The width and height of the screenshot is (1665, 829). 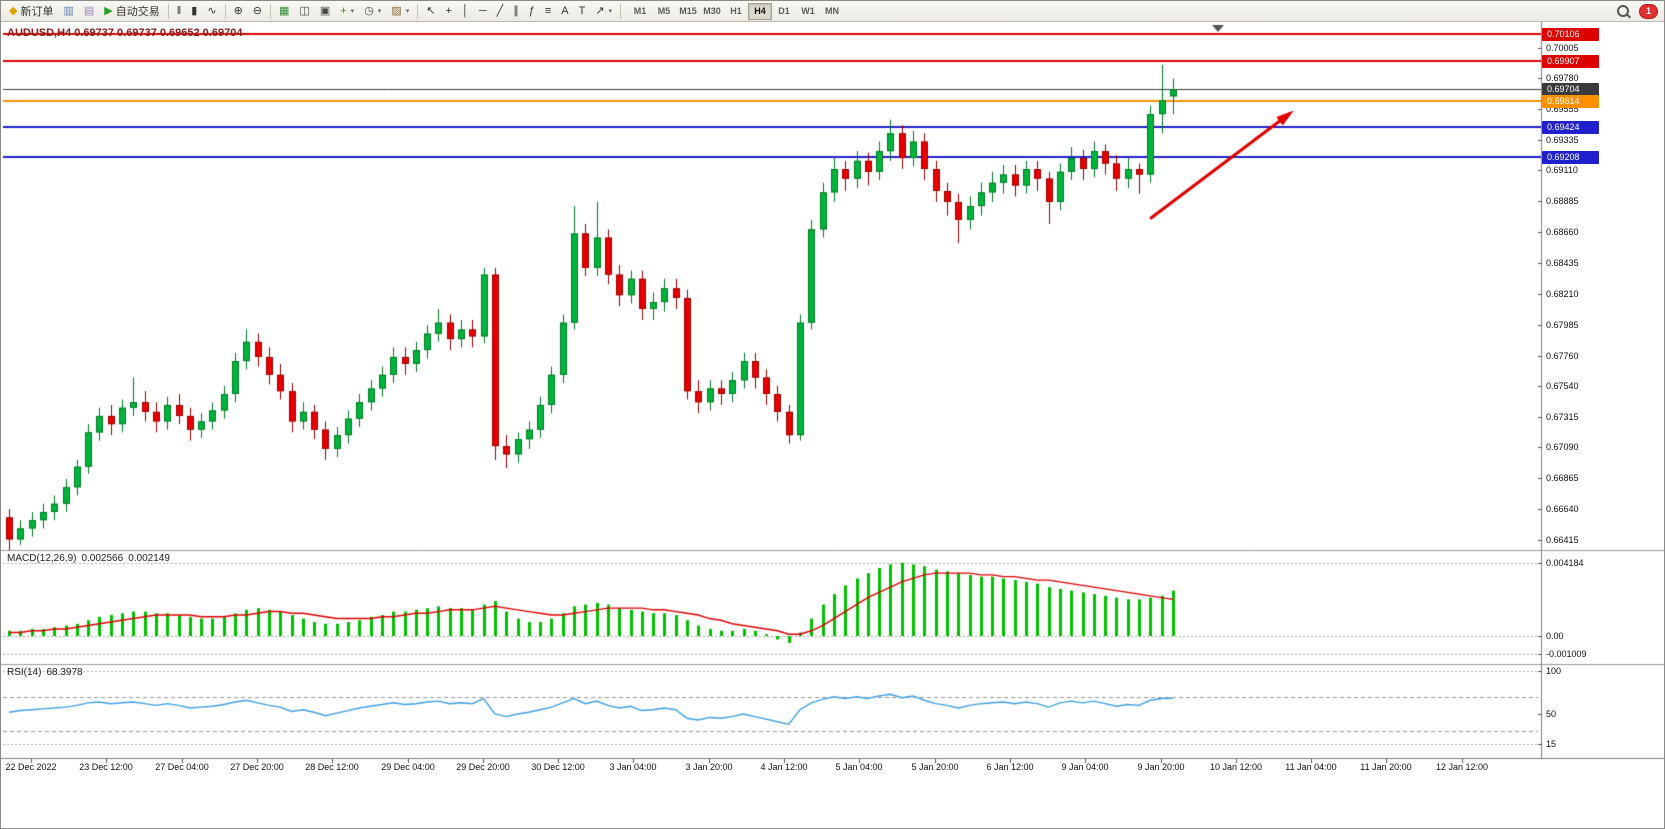 What do you see at coordinates (664, 11) in the screenshot?
I see `timeframe-m5: M5` at bounding box center [664, 11].